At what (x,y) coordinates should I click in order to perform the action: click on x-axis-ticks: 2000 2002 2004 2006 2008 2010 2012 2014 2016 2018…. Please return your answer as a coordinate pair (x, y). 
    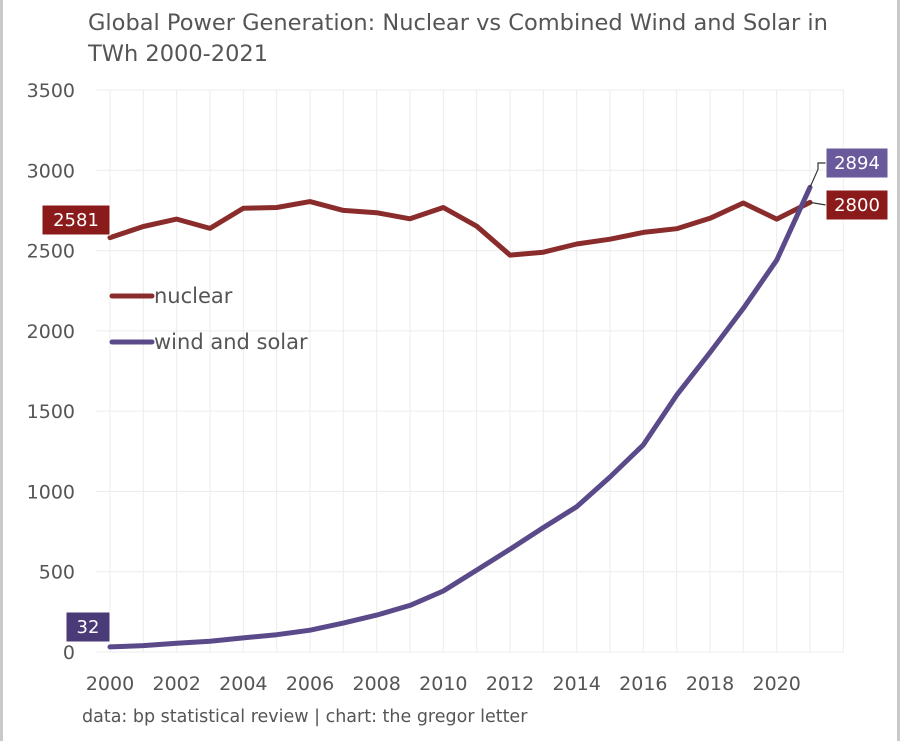
    Looking at the image, I should click on (443, 684).